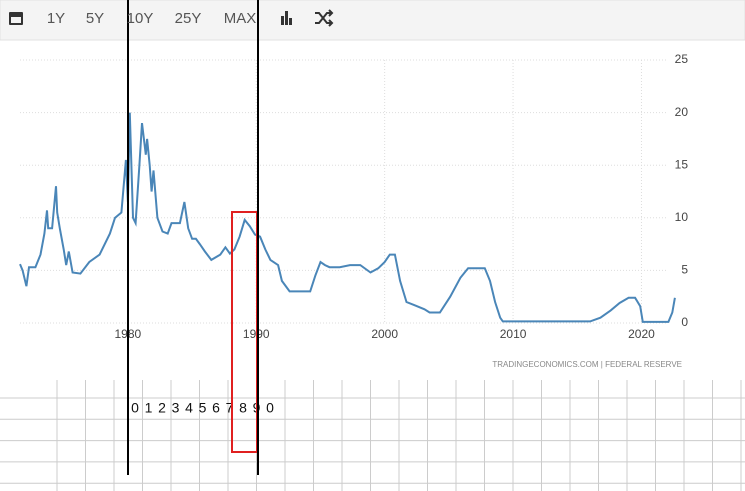  What do you see at coordinates (240, 18) in the screenshot?
I see `range-button: MAX` at bounding box center [240, 18].